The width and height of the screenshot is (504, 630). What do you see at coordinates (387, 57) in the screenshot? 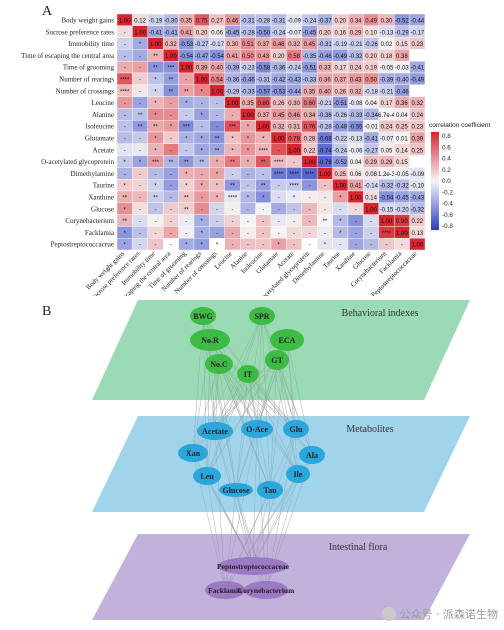
I see `cell-label: 0.18` at bounding box center [387, 57].